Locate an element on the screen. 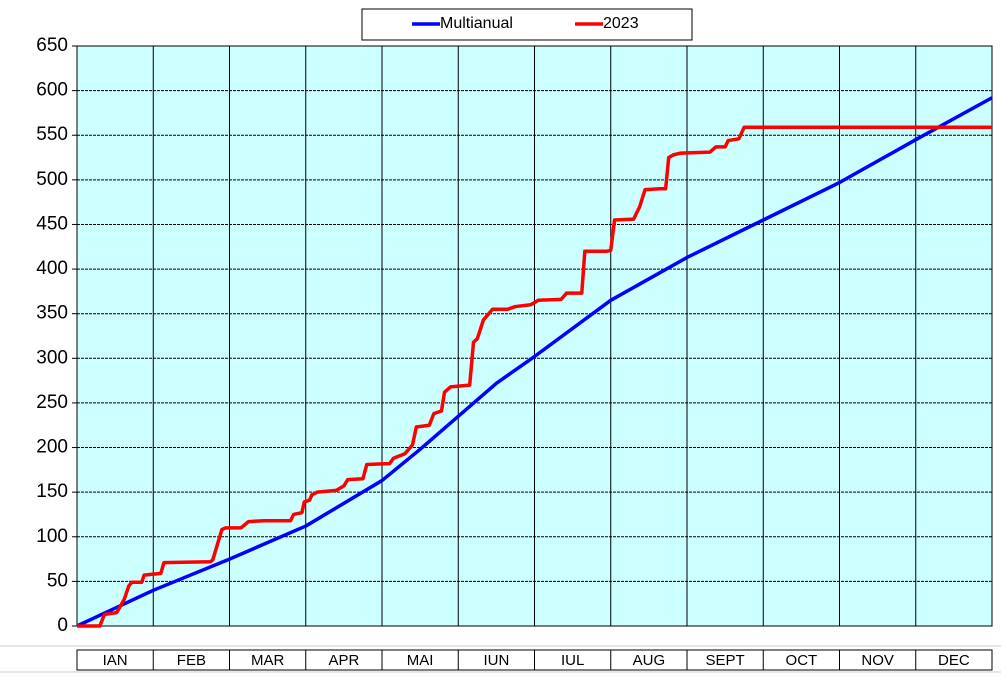 The width and height of the screenshot is (1001, 680). x-tick-label: DEC is located at coordinates (954, 660).